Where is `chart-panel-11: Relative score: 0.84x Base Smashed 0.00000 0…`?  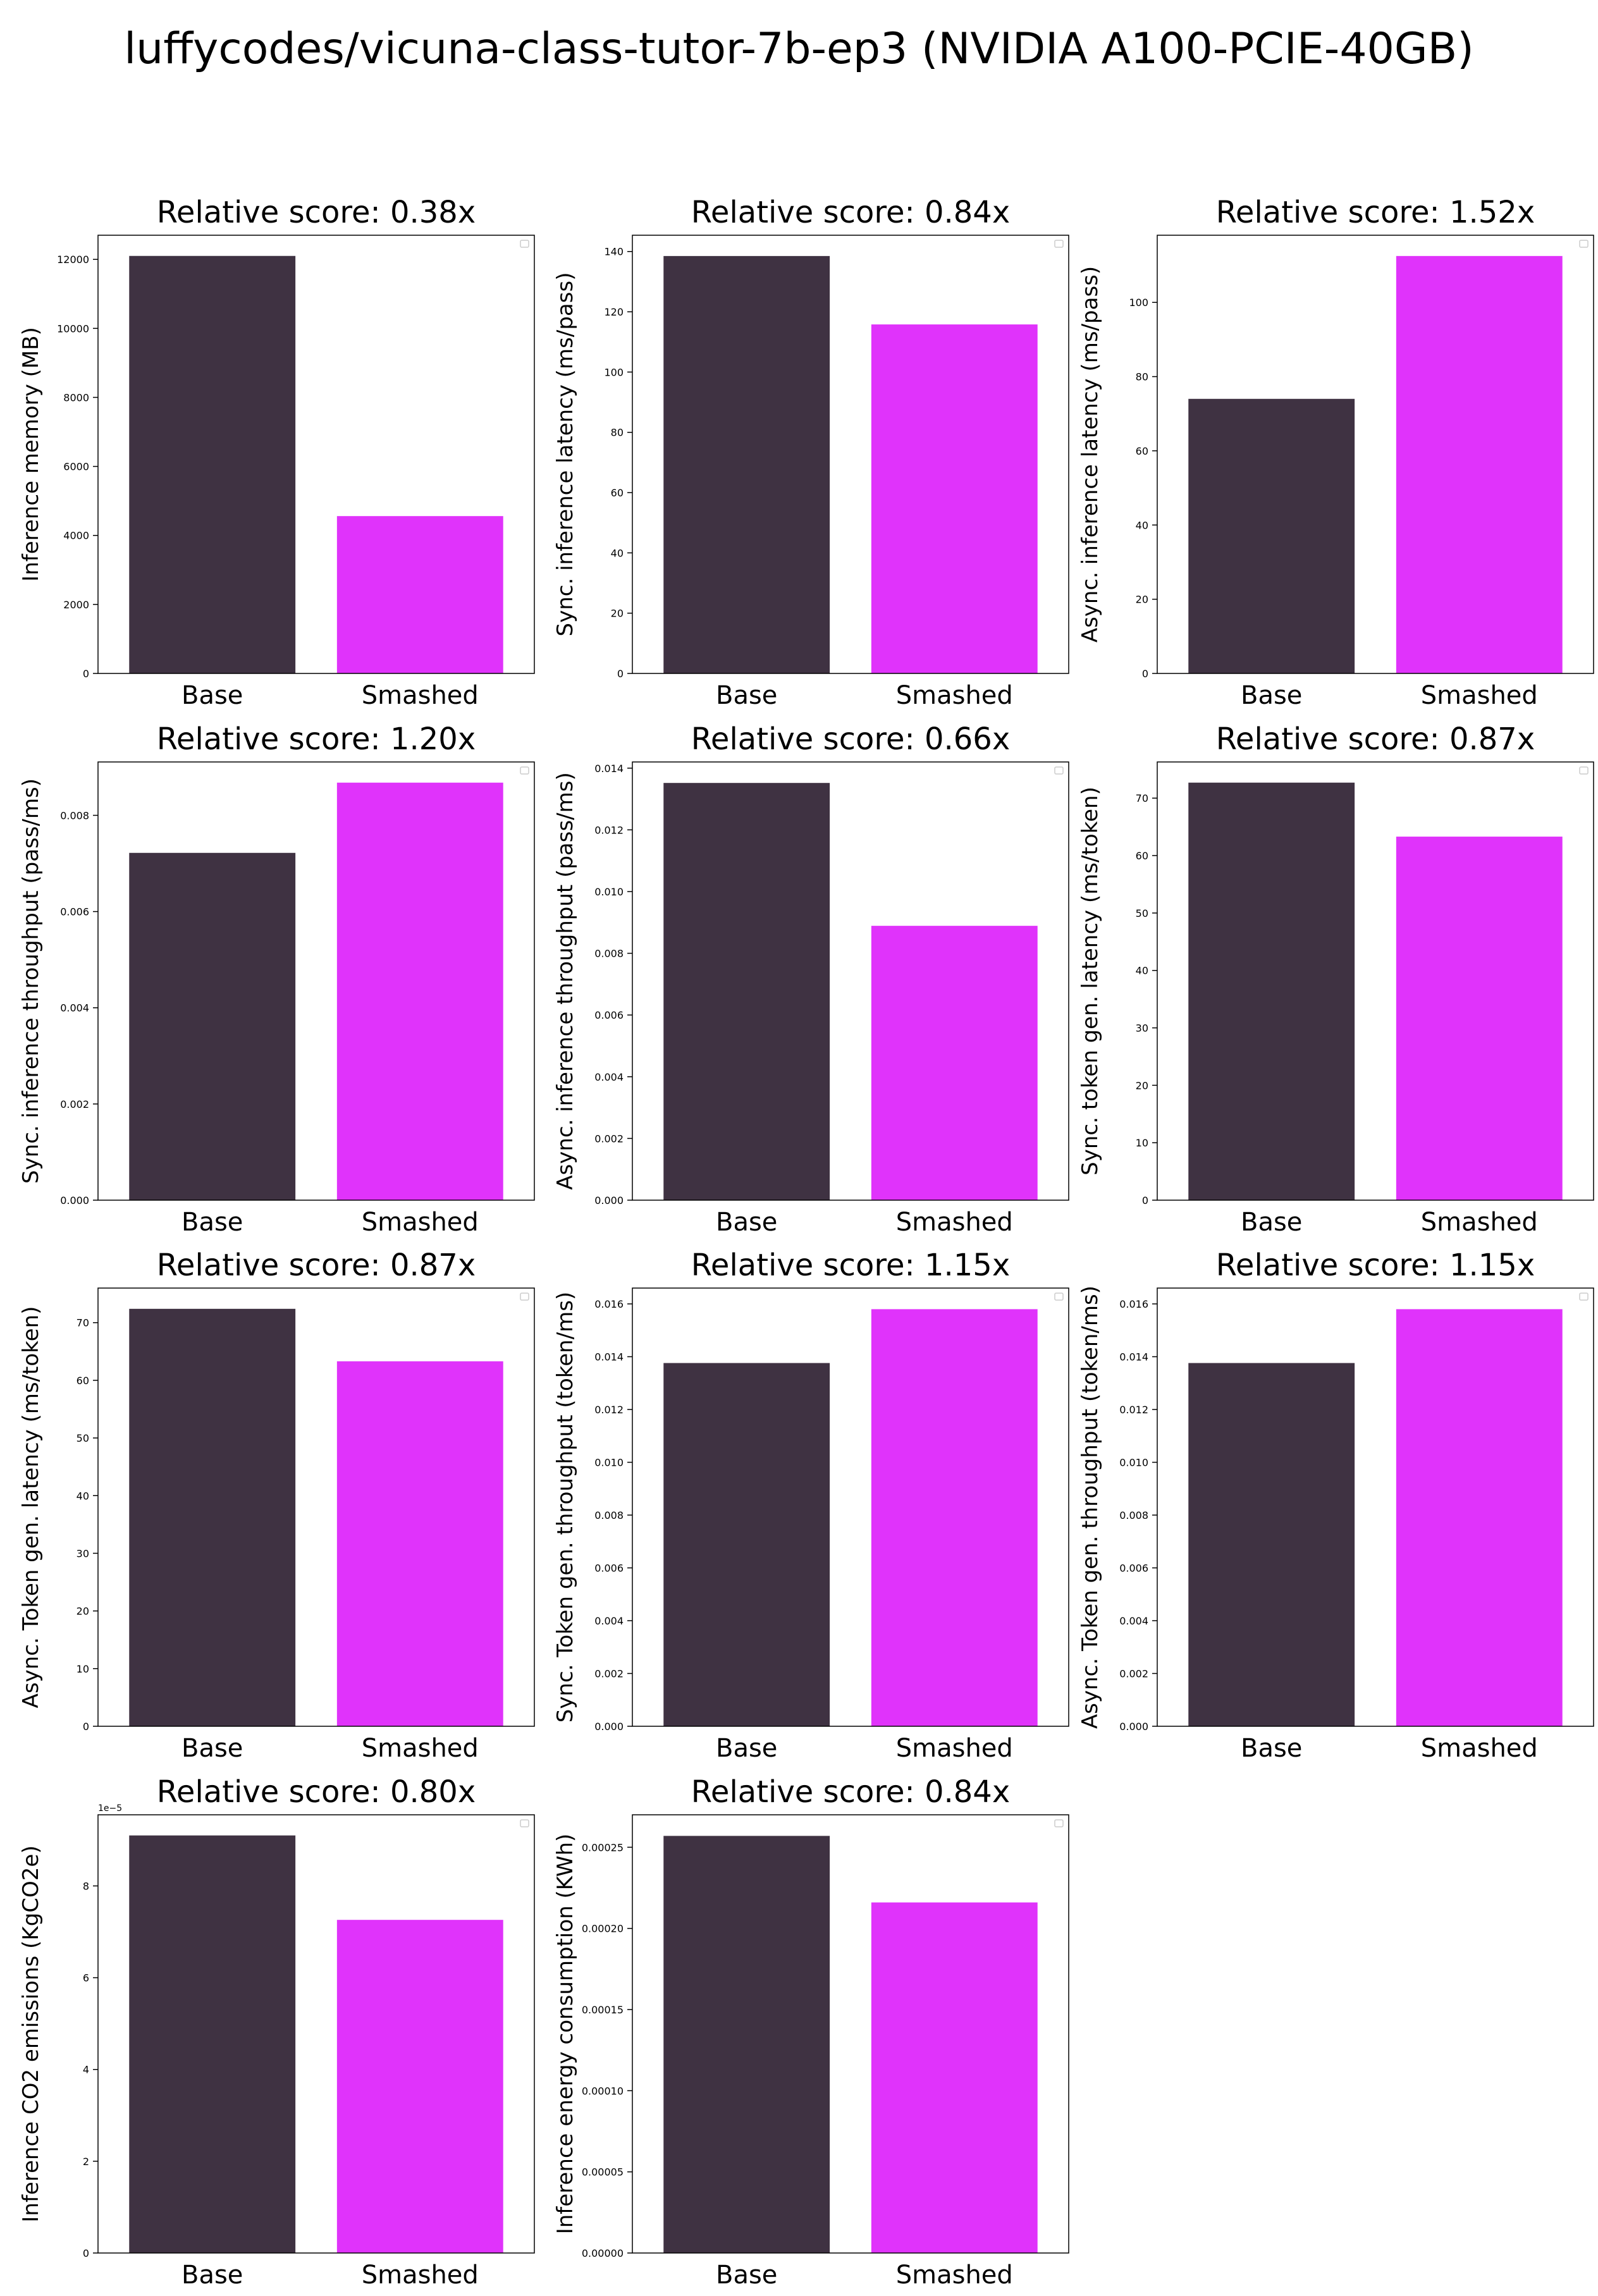
chart-panel-11: Relative score: 0.84x Base Smashed 0.00000 0… is located at coordinates (811, 2032).